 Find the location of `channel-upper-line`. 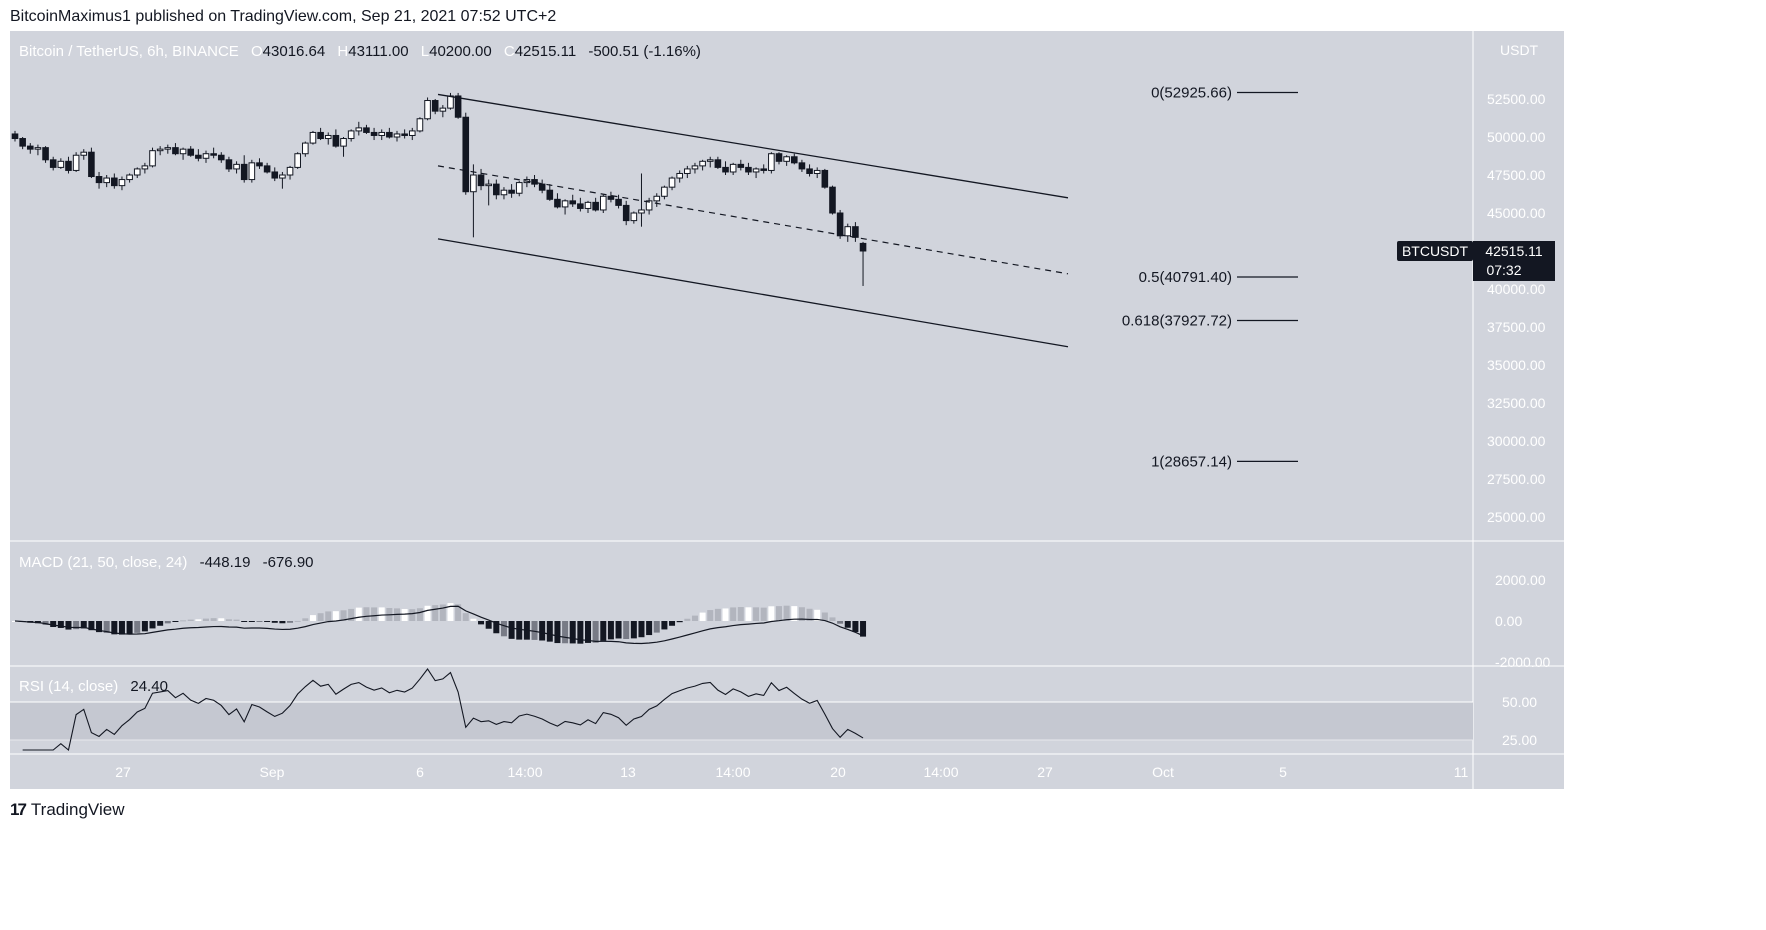

channel-upper-line is located at coordinates (753, 146).